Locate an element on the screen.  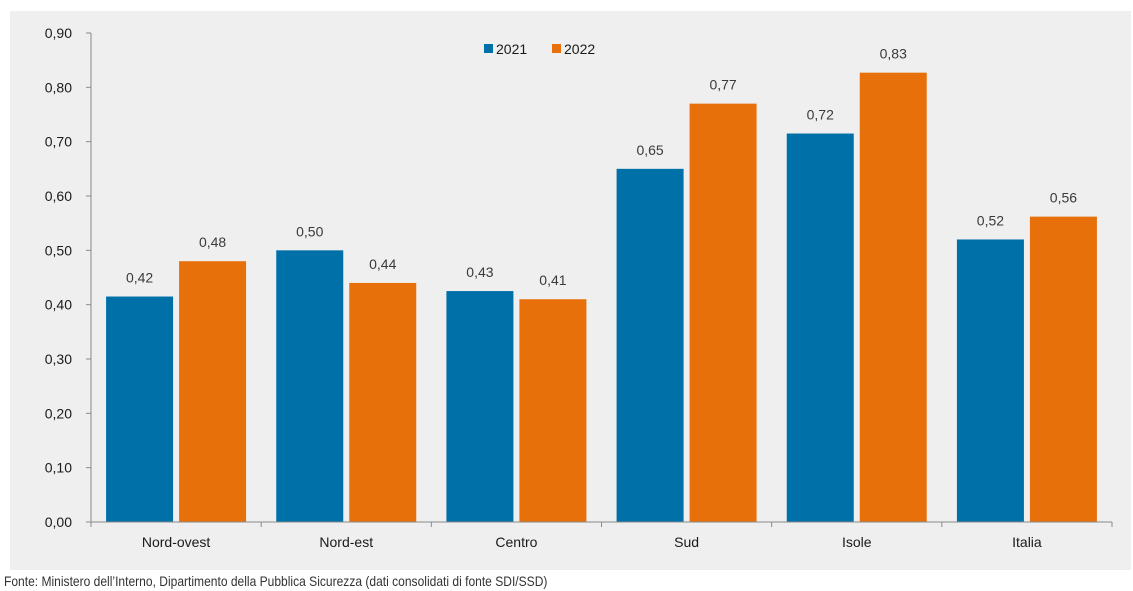
bar-2022-italia is located at coordinates (1063, 369).